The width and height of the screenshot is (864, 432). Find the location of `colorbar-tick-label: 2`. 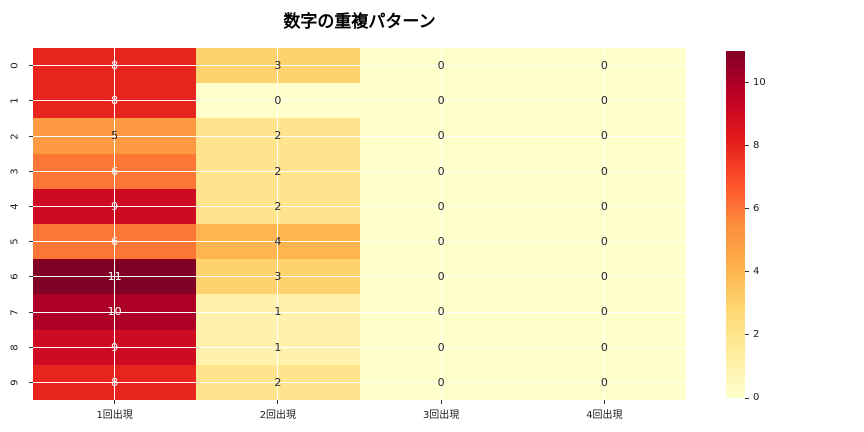

colorbar-tick-label: 2 is located at coordinates (756, 334).